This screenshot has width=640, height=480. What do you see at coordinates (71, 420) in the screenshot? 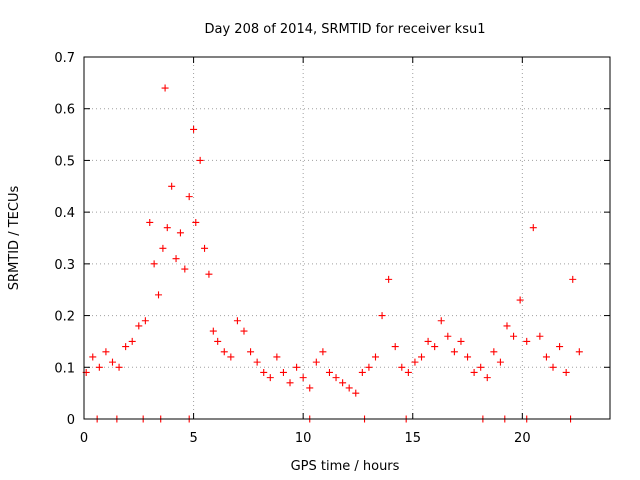
I see `y-tick-label: 0` at bounding box center [71, 420].